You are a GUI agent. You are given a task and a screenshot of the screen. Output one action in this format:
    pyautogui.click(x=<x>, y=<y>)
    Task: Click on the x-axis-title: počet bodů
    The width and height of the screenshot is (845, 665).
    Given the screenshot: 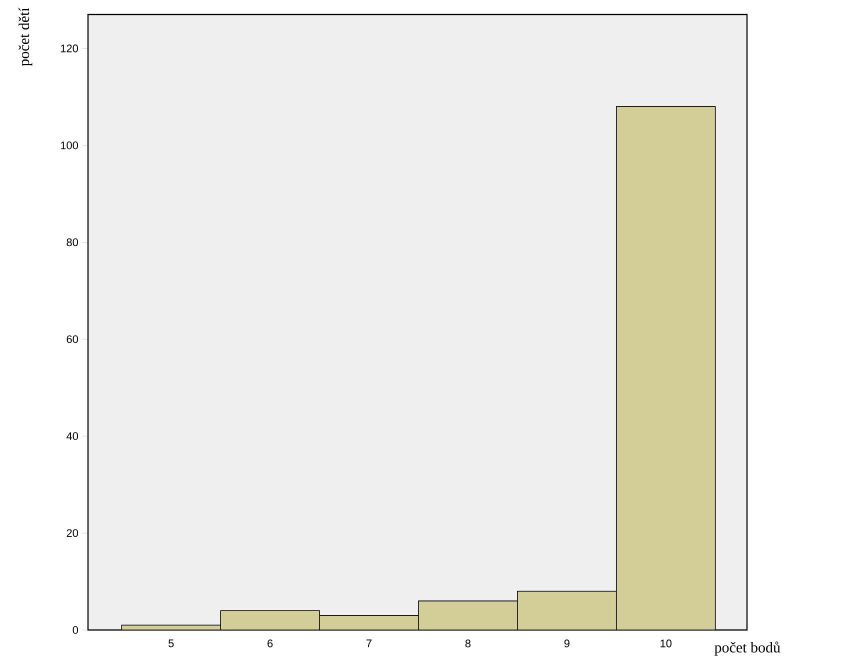 What is the action you would take?
    pyautogui.click(x=747, y=649)
    